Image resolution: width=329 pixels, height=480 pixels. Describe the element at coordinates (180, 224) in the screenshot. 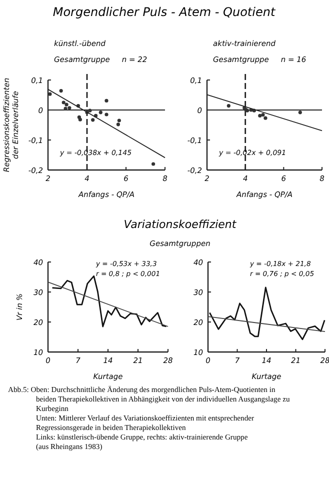

I see `chart-title: Variationskoeffizient` at that location.